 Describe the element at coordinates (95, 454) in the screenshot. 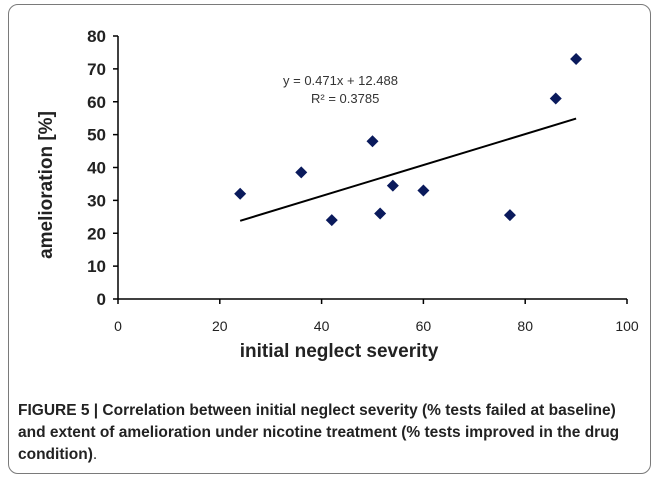

I see `caption-period: .` at that location.